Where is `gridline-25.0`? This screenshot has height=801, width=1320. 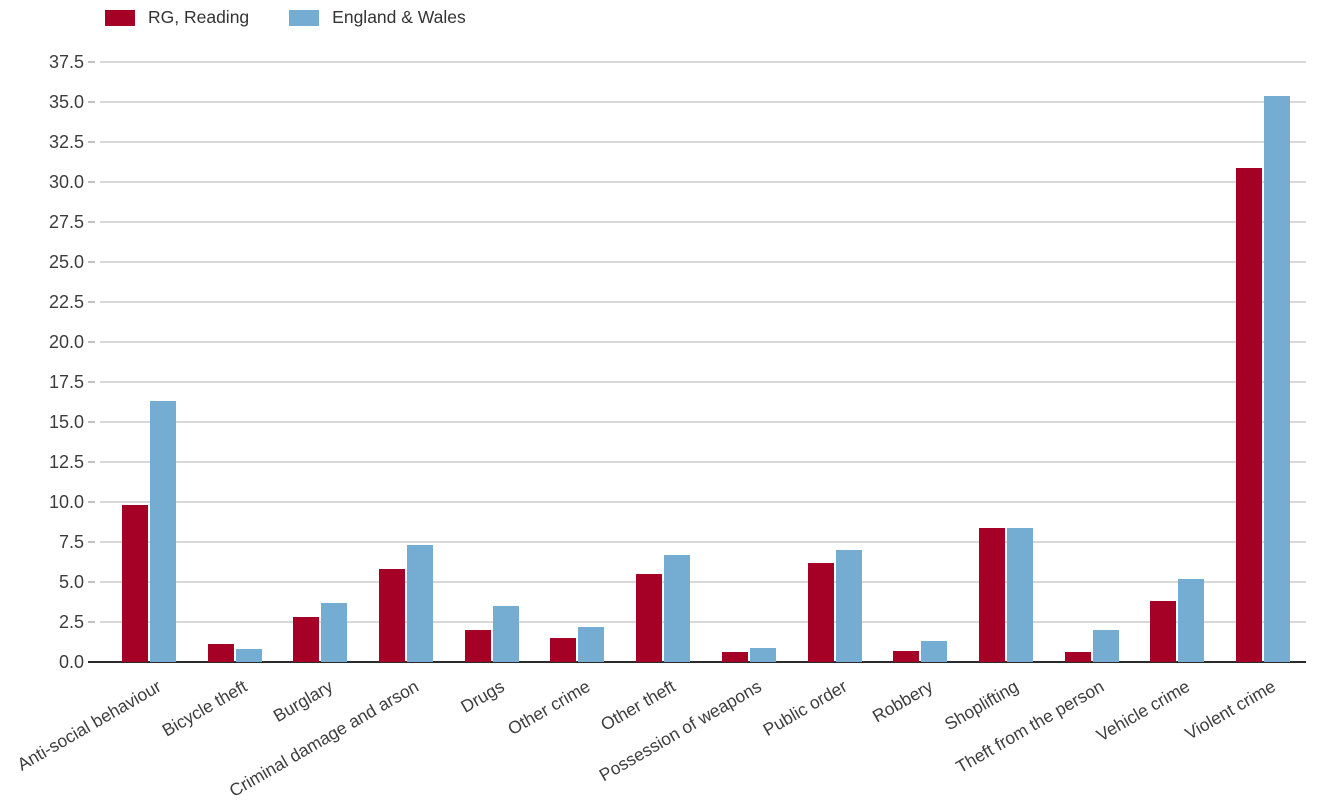
gridline-25.0 is located at coordinates (703, 262).